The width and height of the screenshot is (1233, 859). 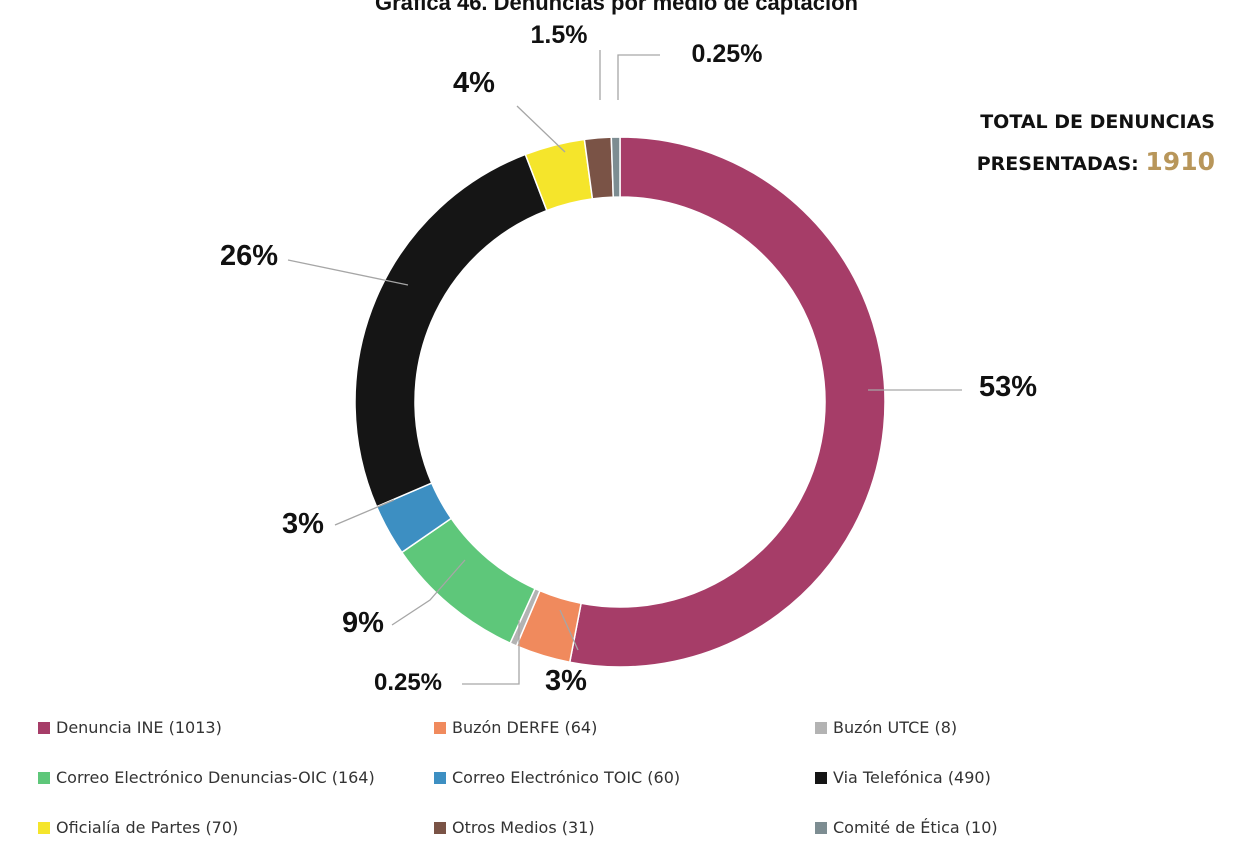 I want to click on total-label-line1: TOTAL DE DENUNCIAS, so click(x=1097, y=122).